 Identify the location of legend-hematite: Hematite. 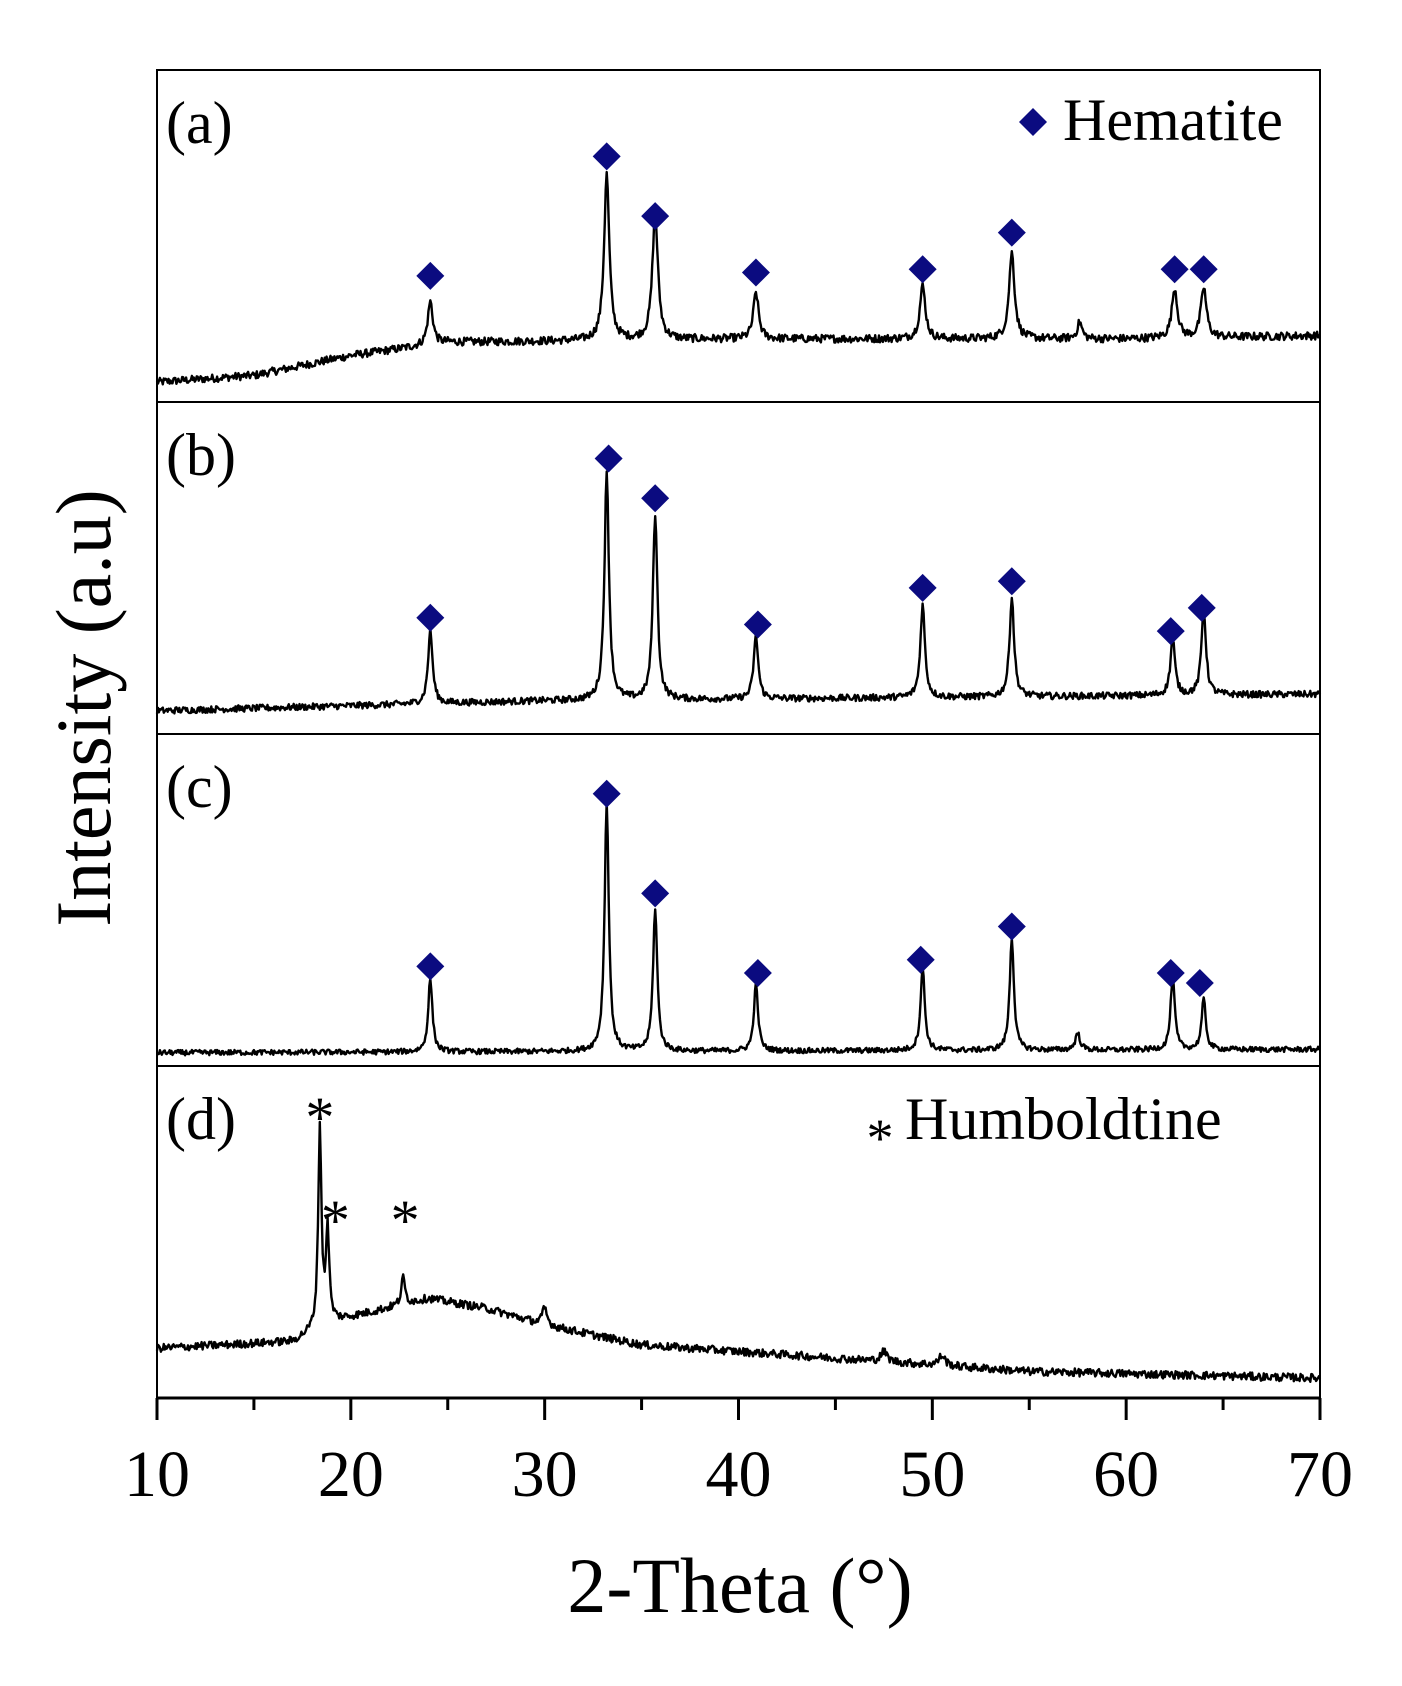
(1151, 120).